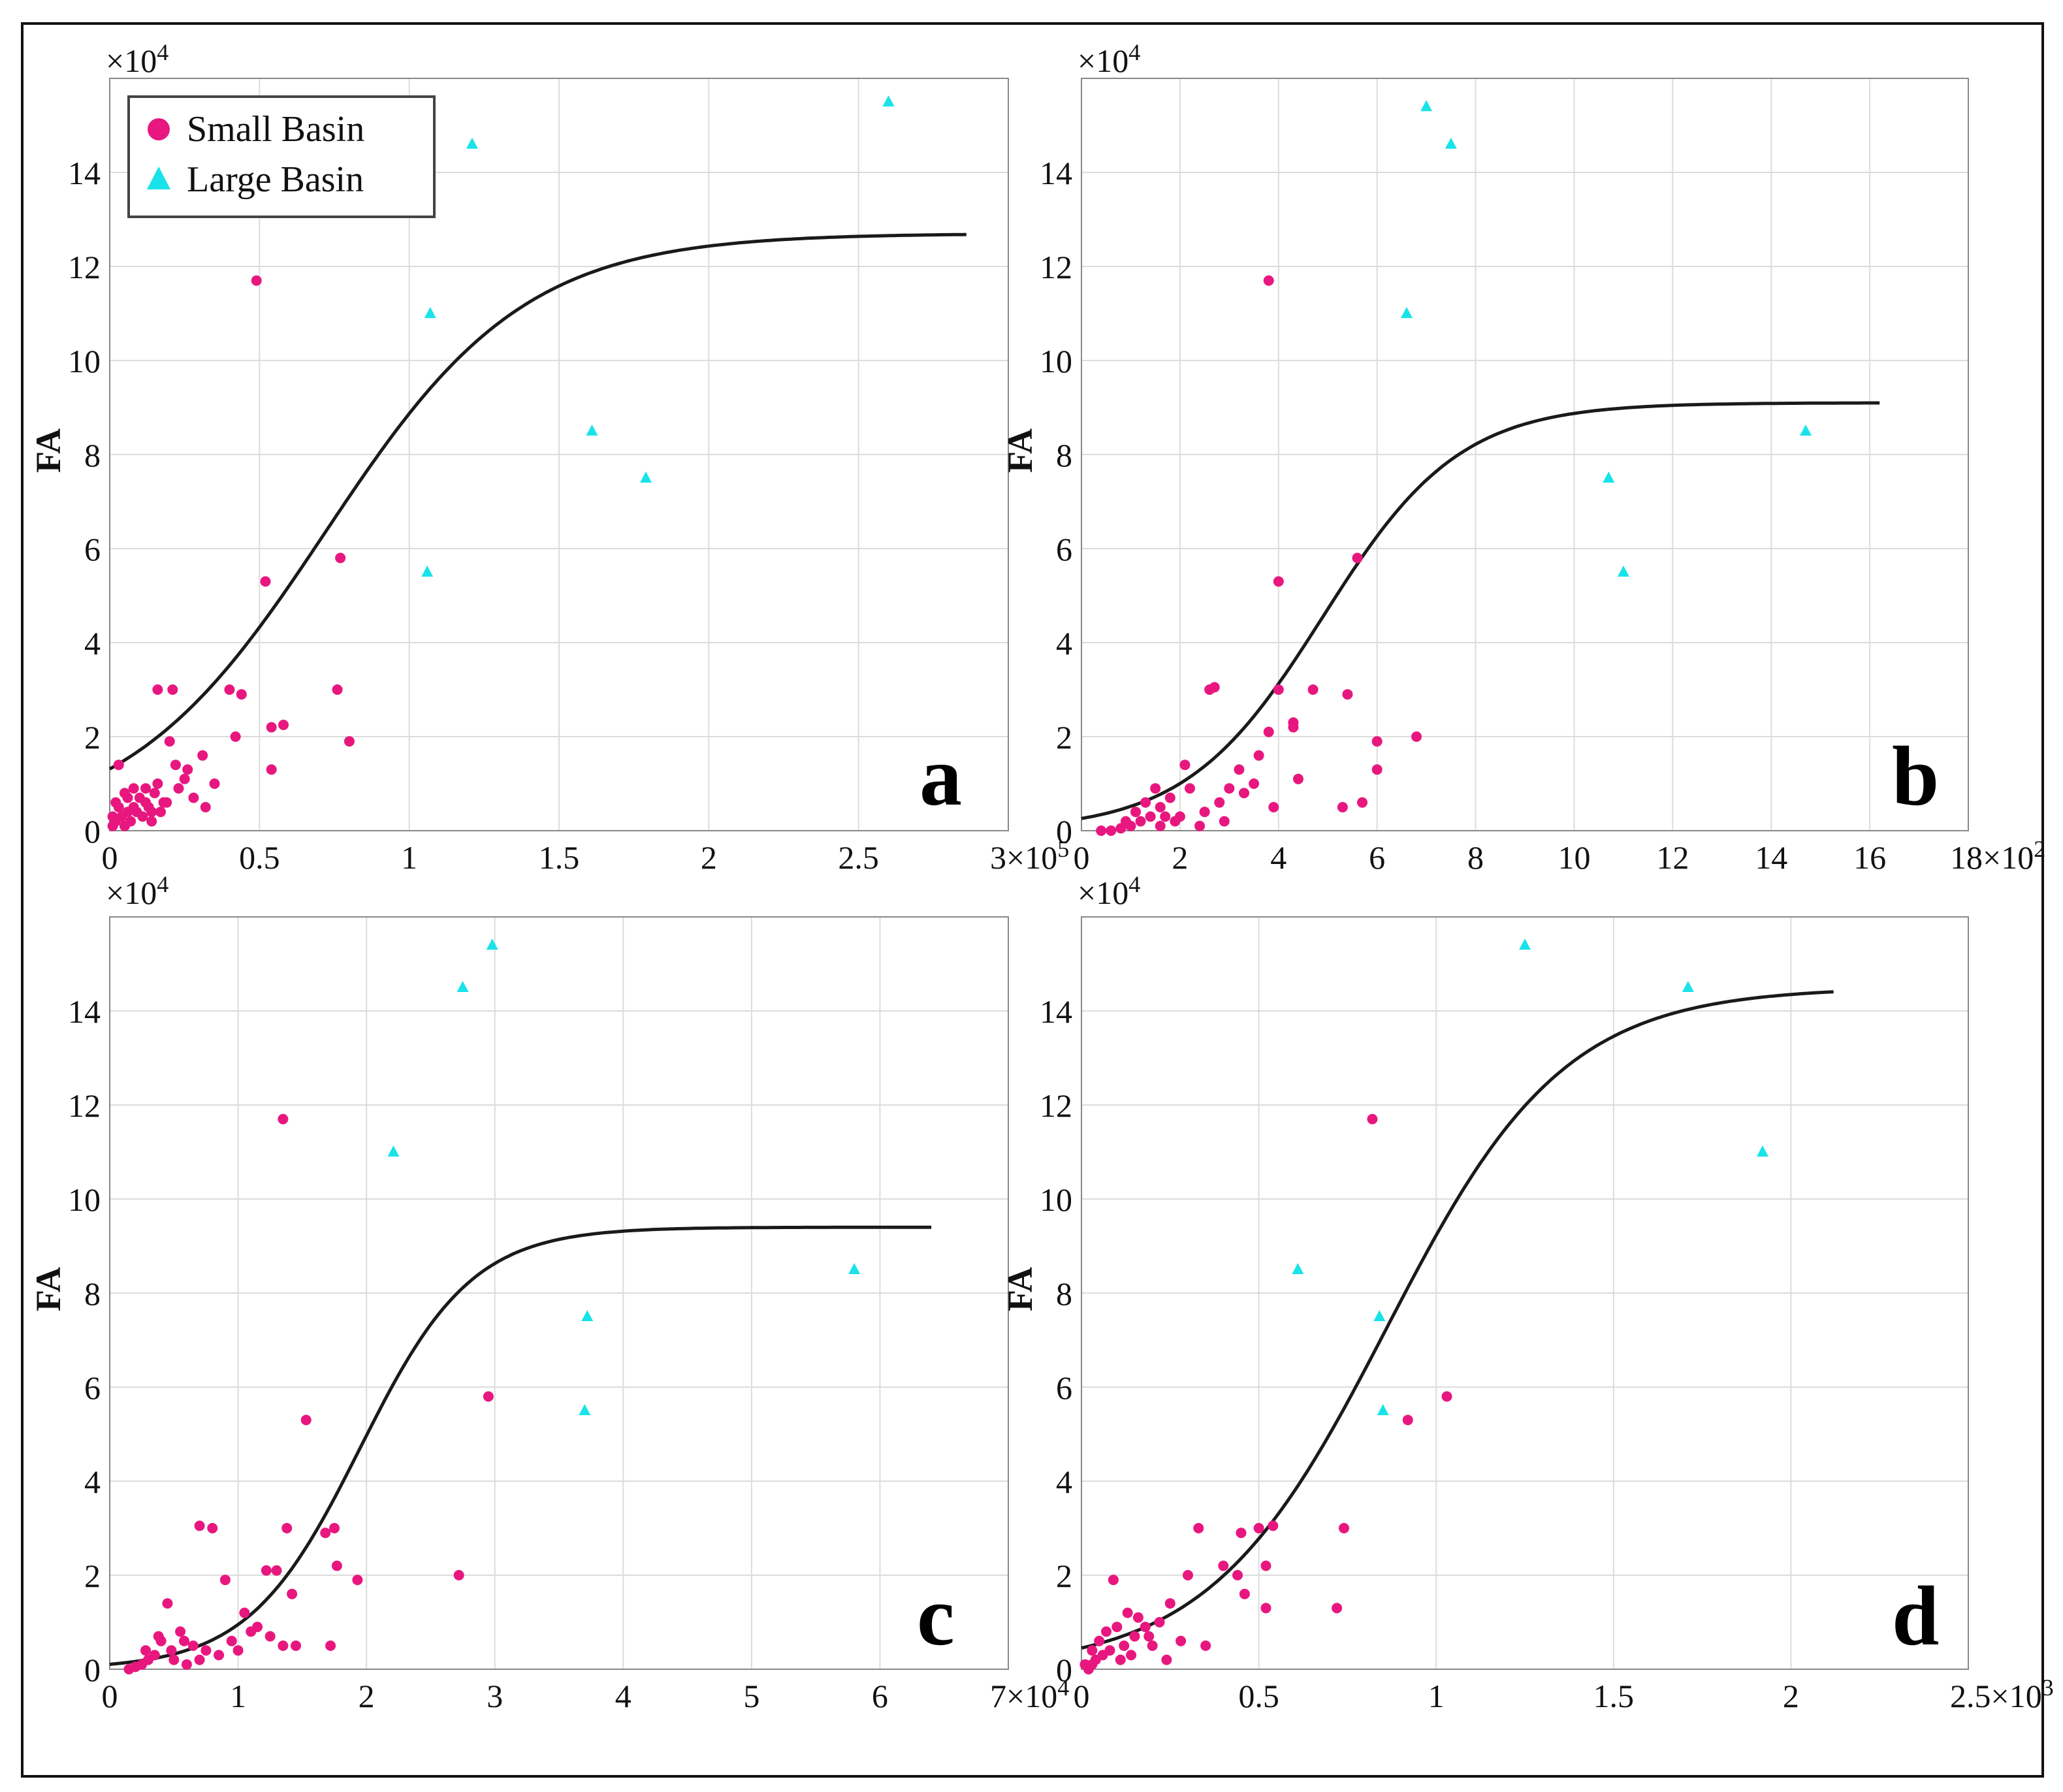 This screenshot has height=1792, width=2063. What do you see at coordinates (1064, 831) in the screenshot?
I see `panel-b-ytick-label: 0` at bounding box center [1064, 831].